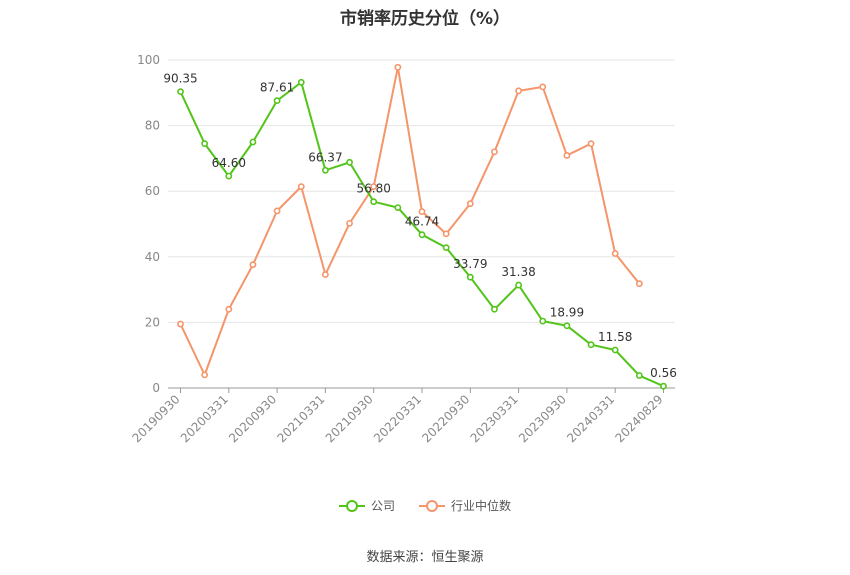  What do you see at coordinates (325, 157) in the screenshot?
I see `data-label: 66.37` at bounding box center [325, 157].